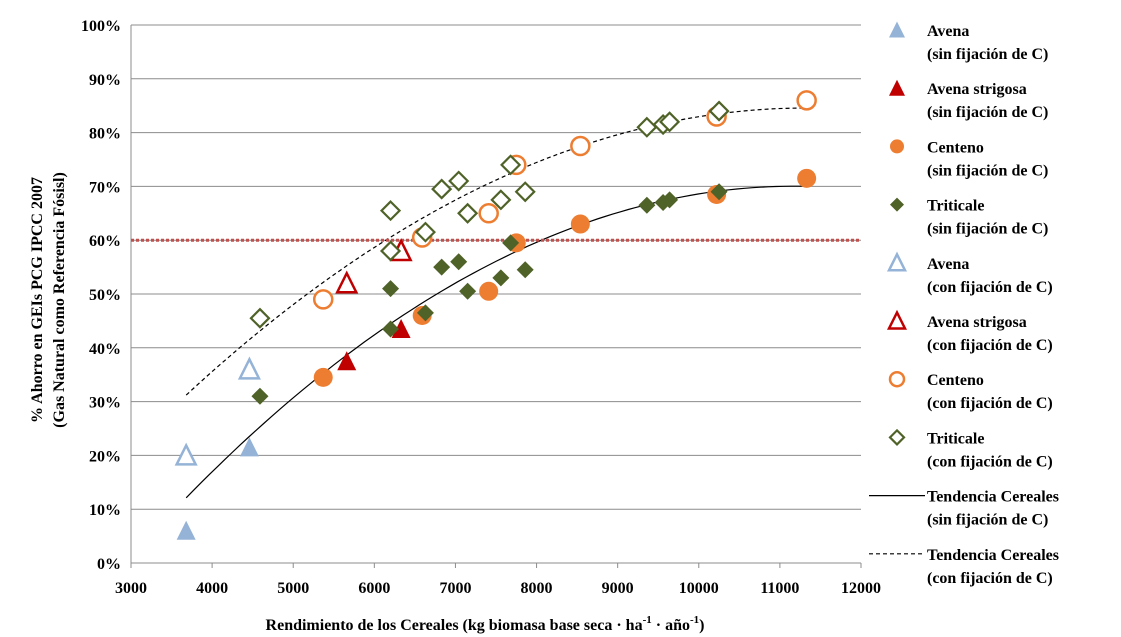 The width and height of the screenshot is (1121, 637). I want to click on y-tick-label: 40%, so click(105, 349).